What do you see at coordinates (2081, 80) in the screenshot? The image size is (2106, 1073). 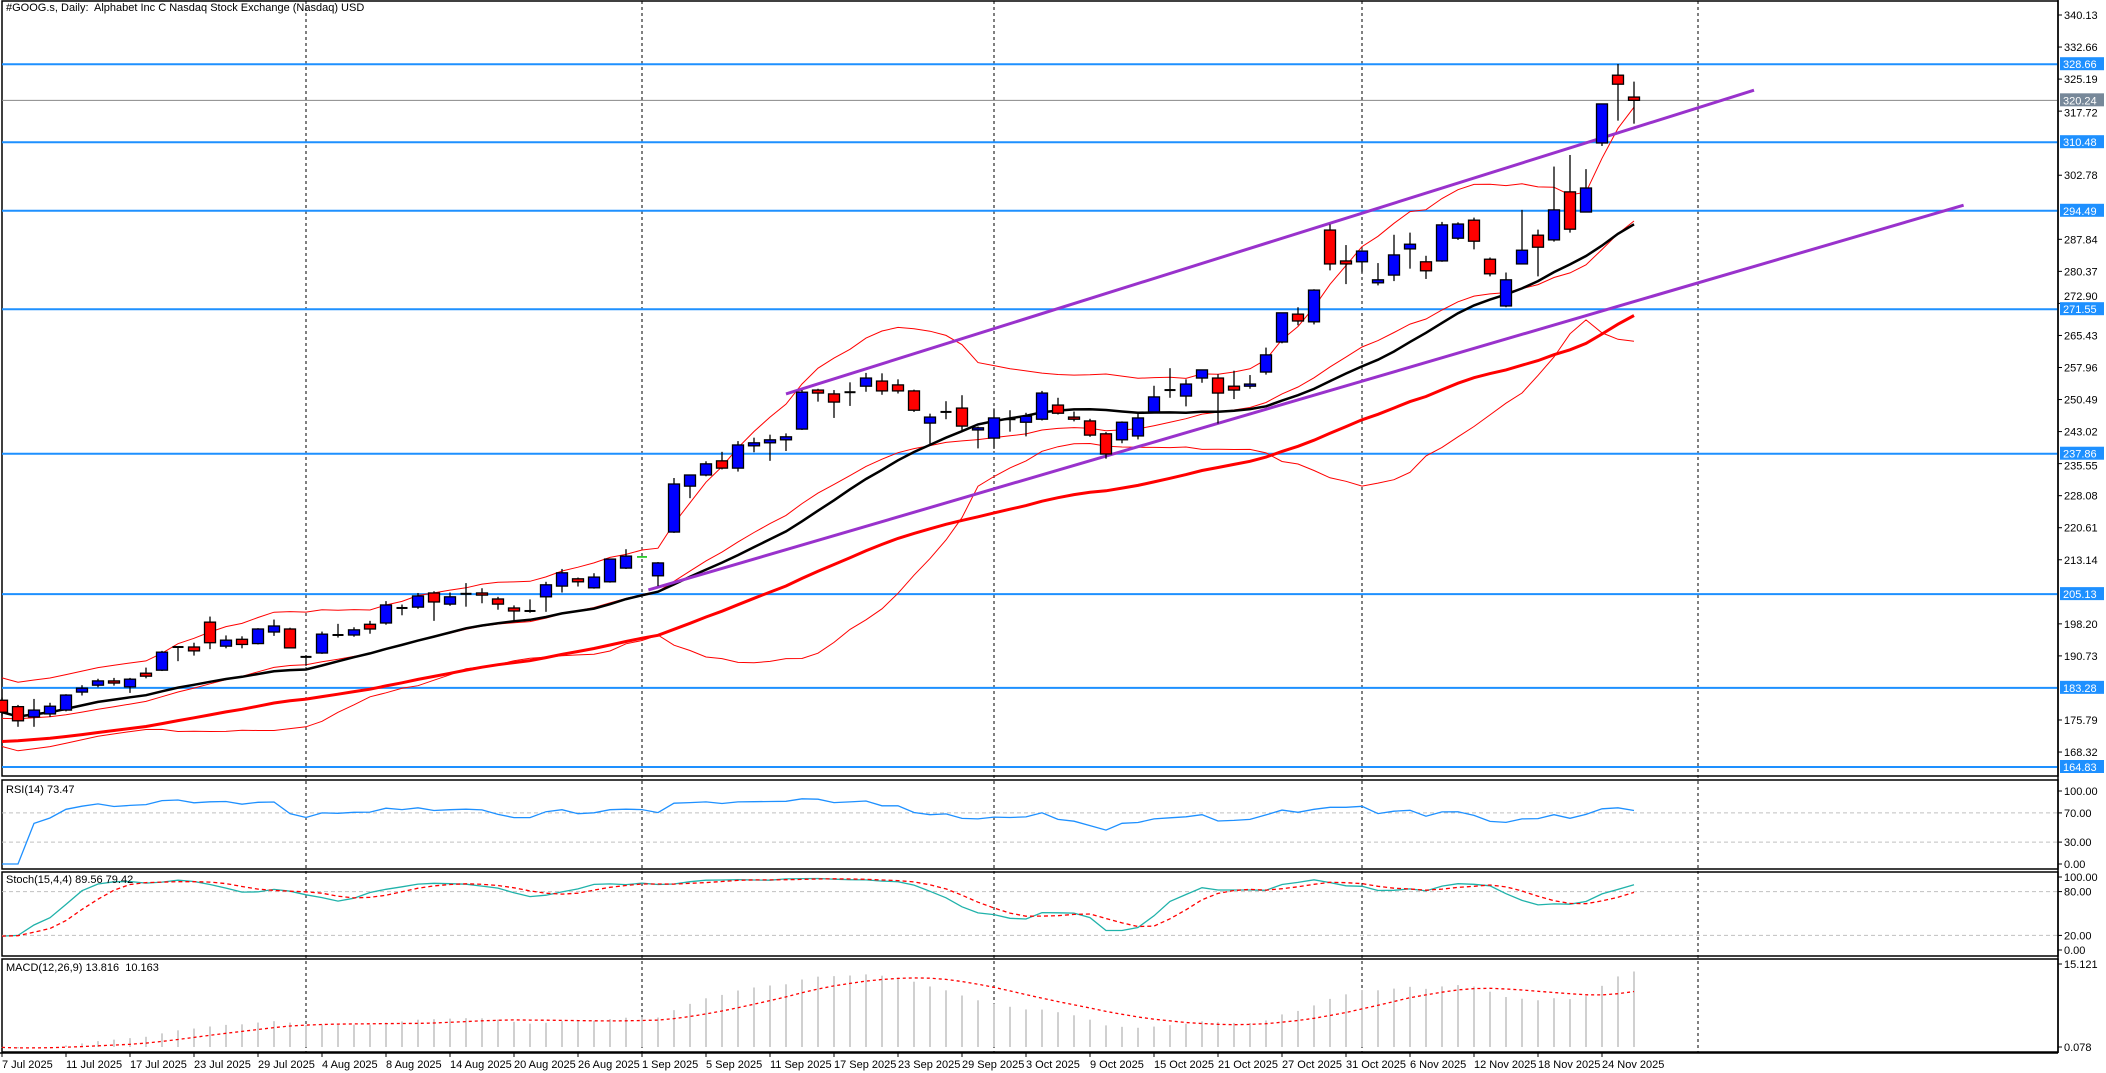 I see `price-tick-label: 325.19` at bounding box center [2081, 80].